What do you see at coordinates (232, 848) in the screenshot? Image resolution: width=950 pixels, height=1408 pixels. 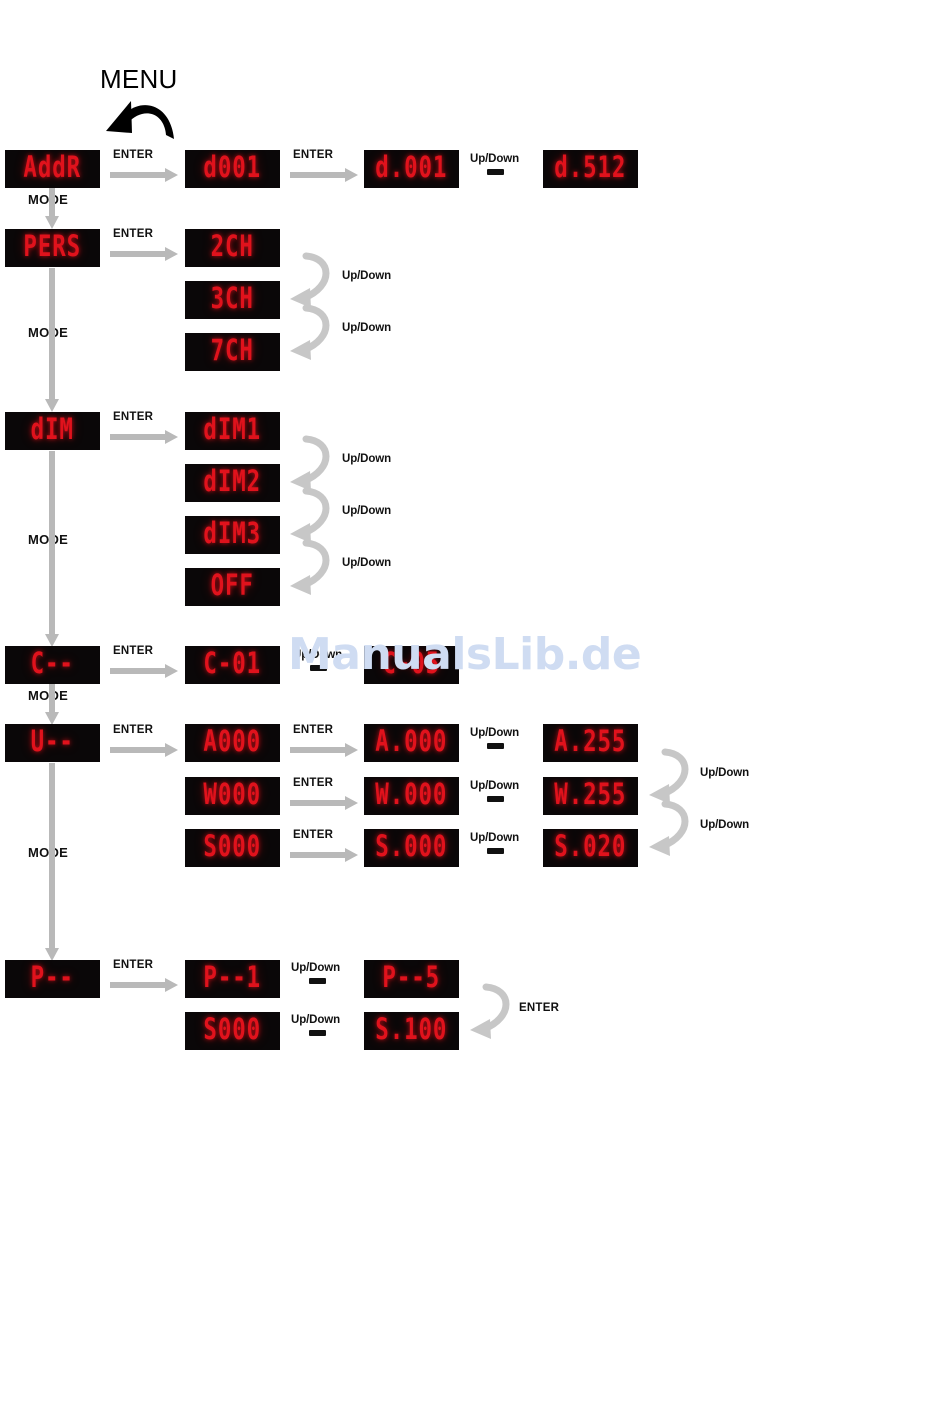 I see `display-user-2-v1: S000` at bounding box center [232, 848].